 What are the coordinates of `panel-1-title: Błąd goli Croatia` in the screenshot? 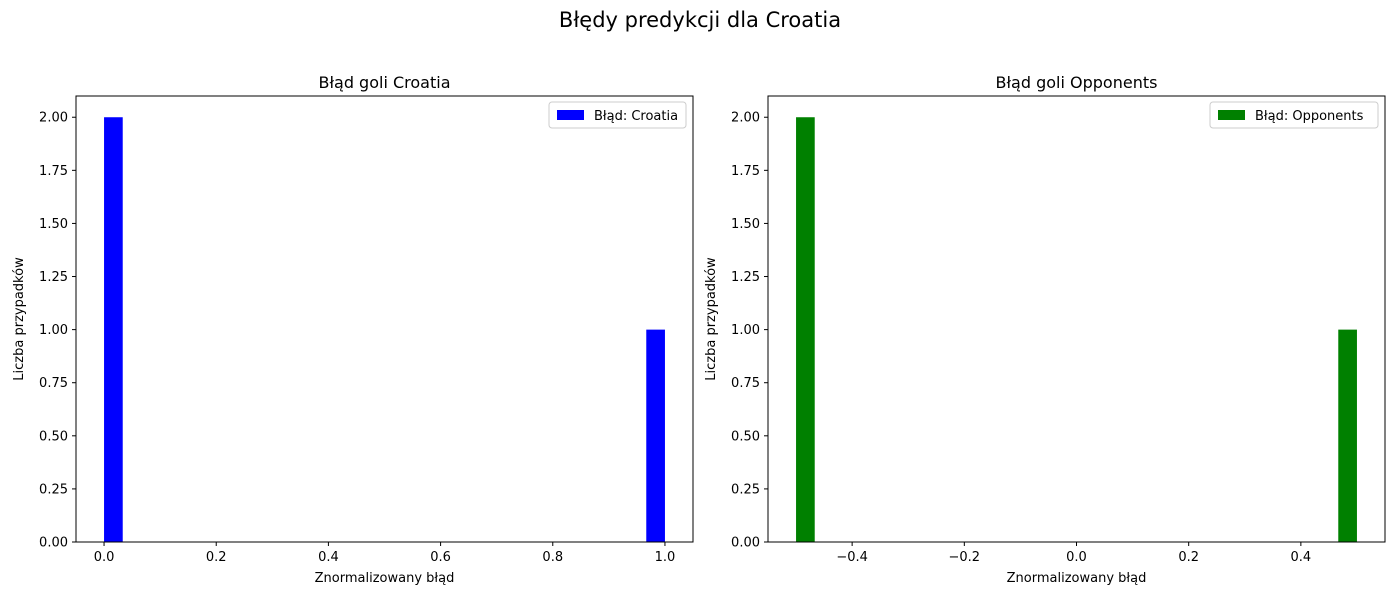 It's located at (384, 82).